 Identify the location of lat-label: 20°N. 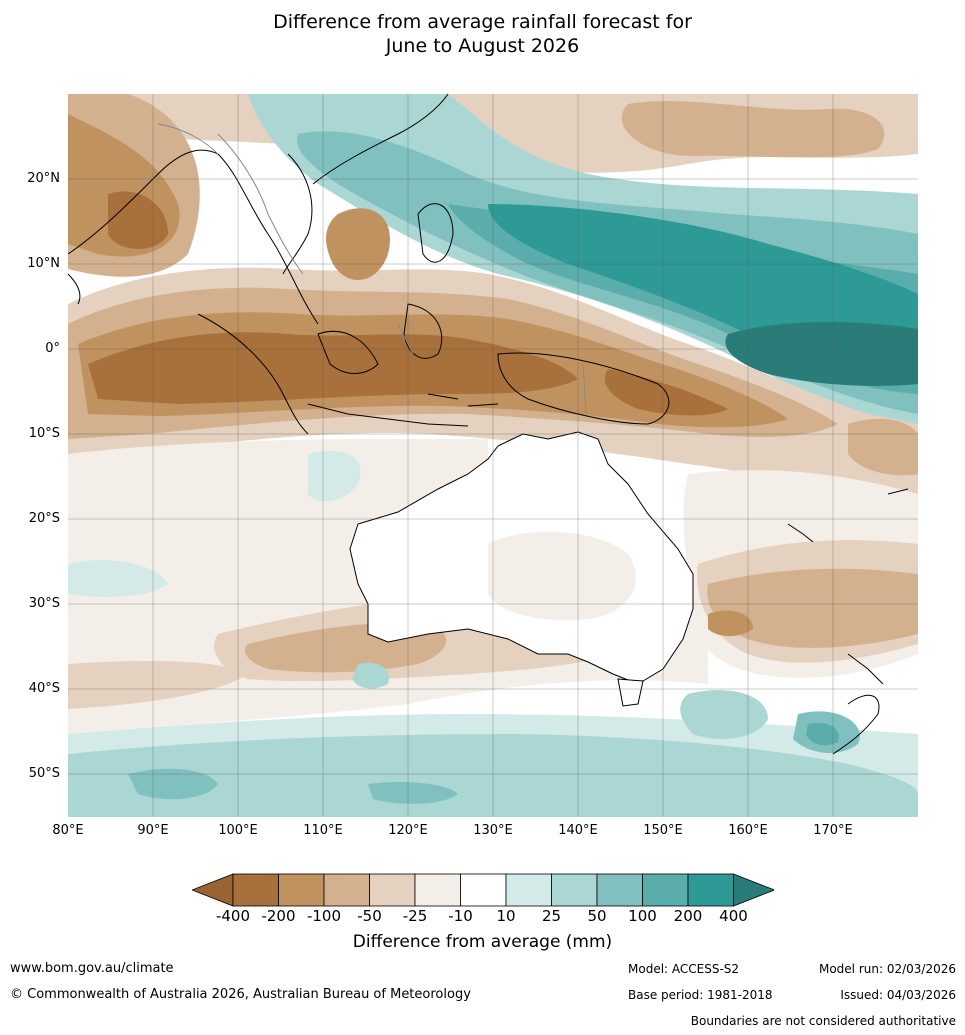
(43, 179).